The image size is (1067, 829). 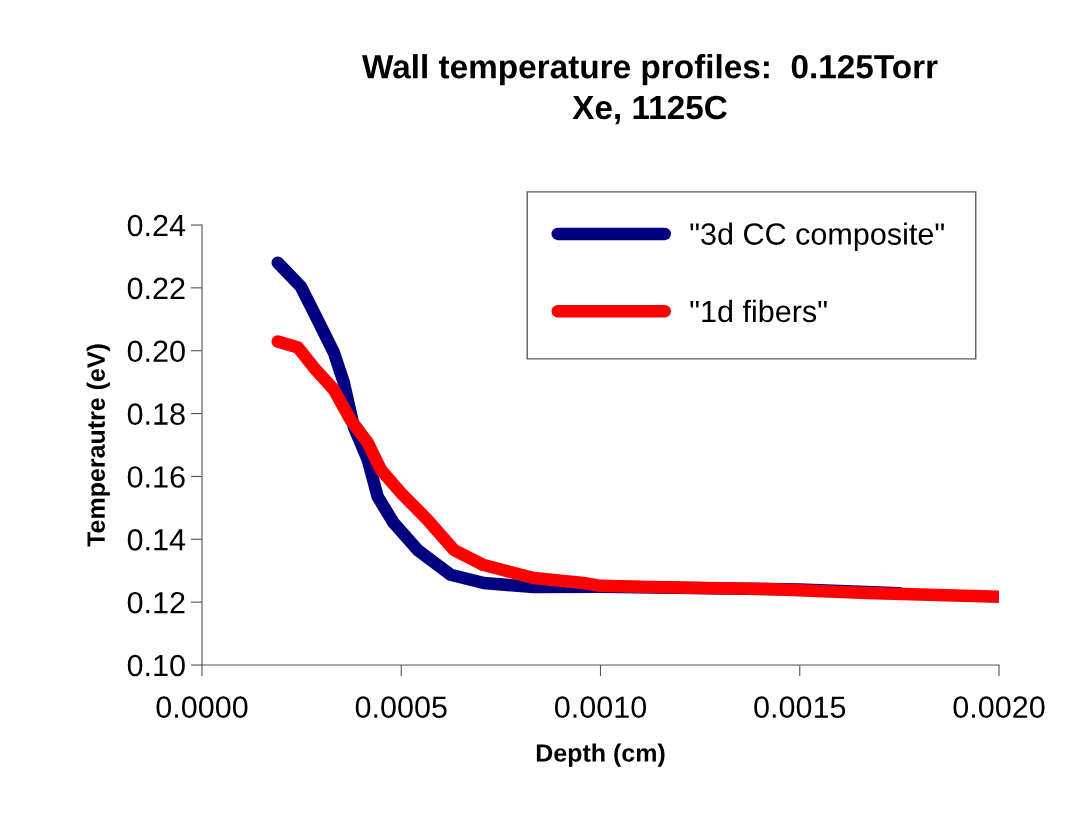 What do you see at coordinates (156, 351) in the screenshot?
I see `y-tick-label: 0.20` at bounding box center [156, 351].